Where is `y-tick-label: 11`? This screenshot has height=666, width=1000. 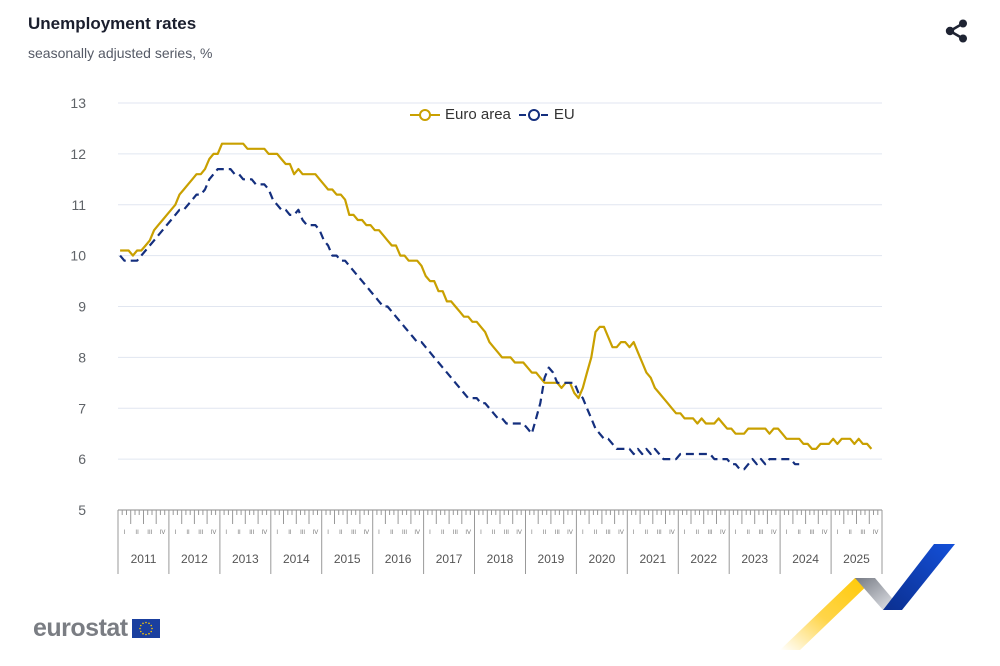 y-tick-label: 11 is located at coordinates (78, 205).